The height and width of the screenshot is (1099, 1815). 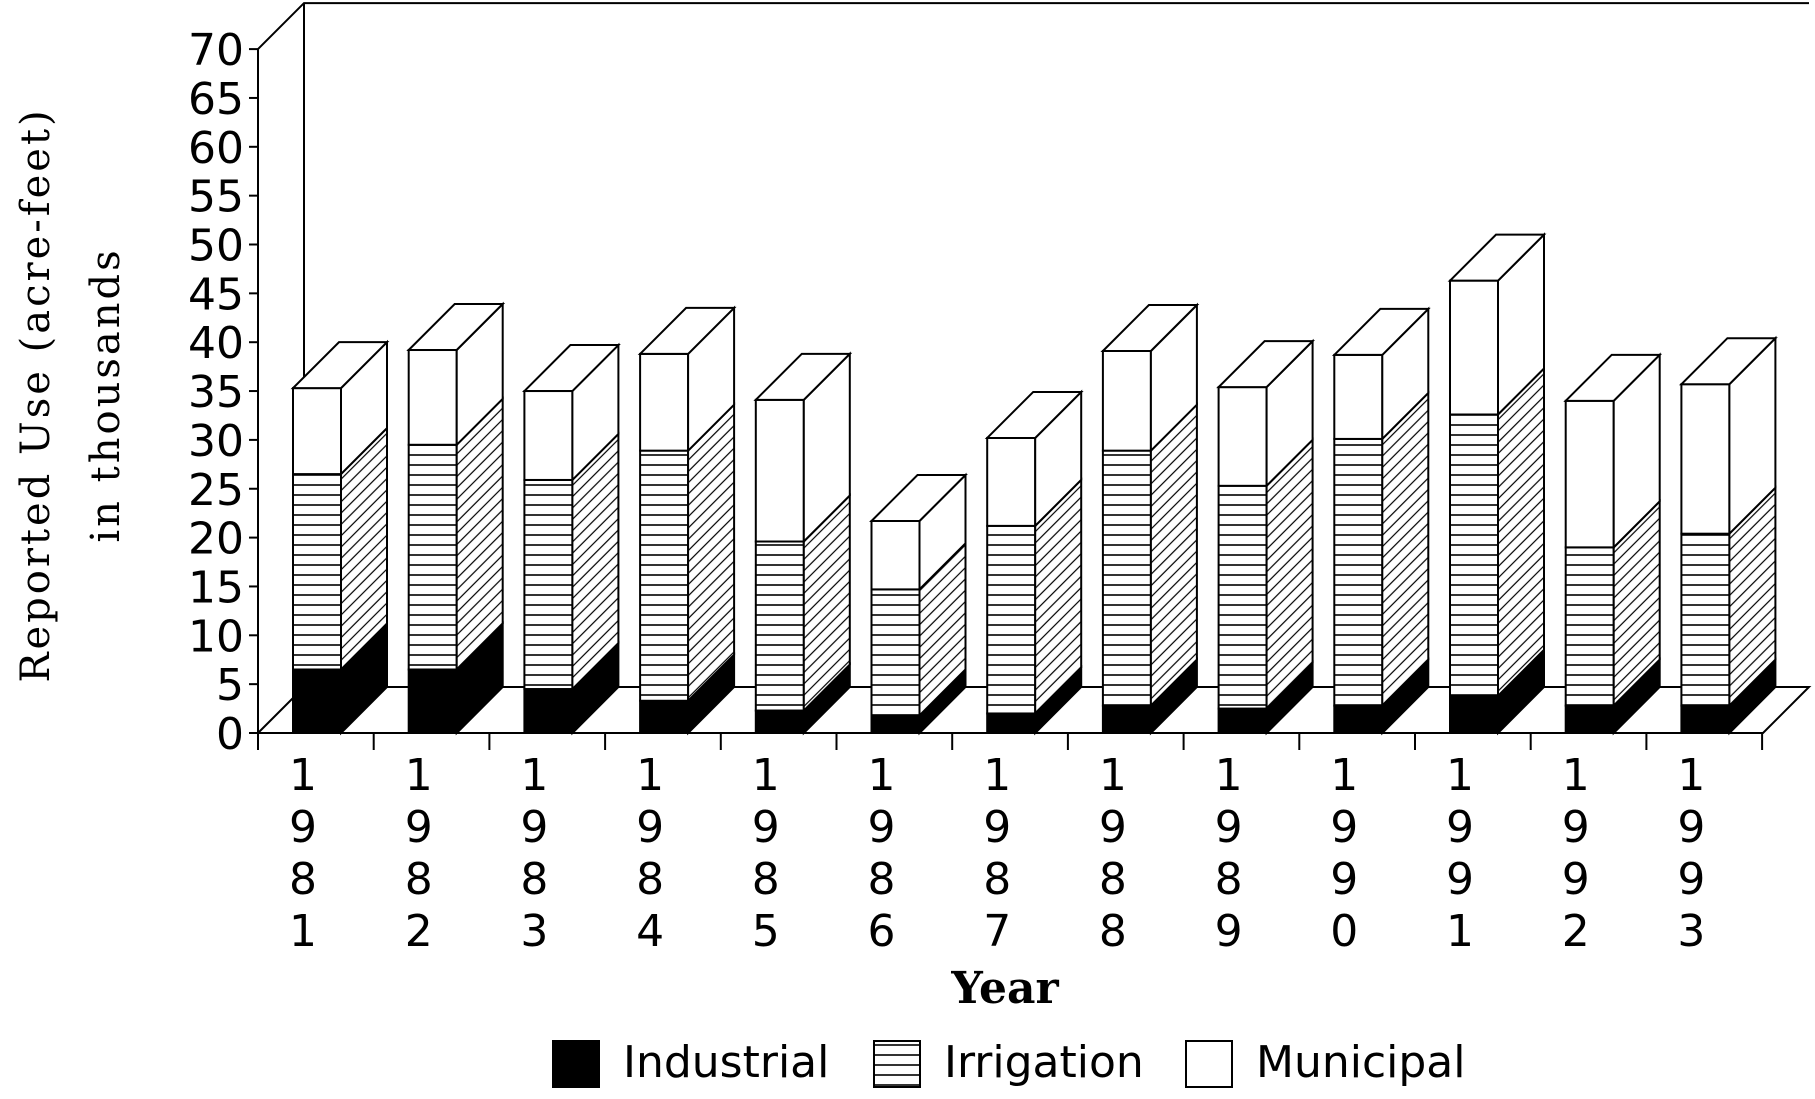 What do you see at coordinates (216, 343) in the screenshot?
I see `y-tick-label: 40` at bounding box center [216, 343].